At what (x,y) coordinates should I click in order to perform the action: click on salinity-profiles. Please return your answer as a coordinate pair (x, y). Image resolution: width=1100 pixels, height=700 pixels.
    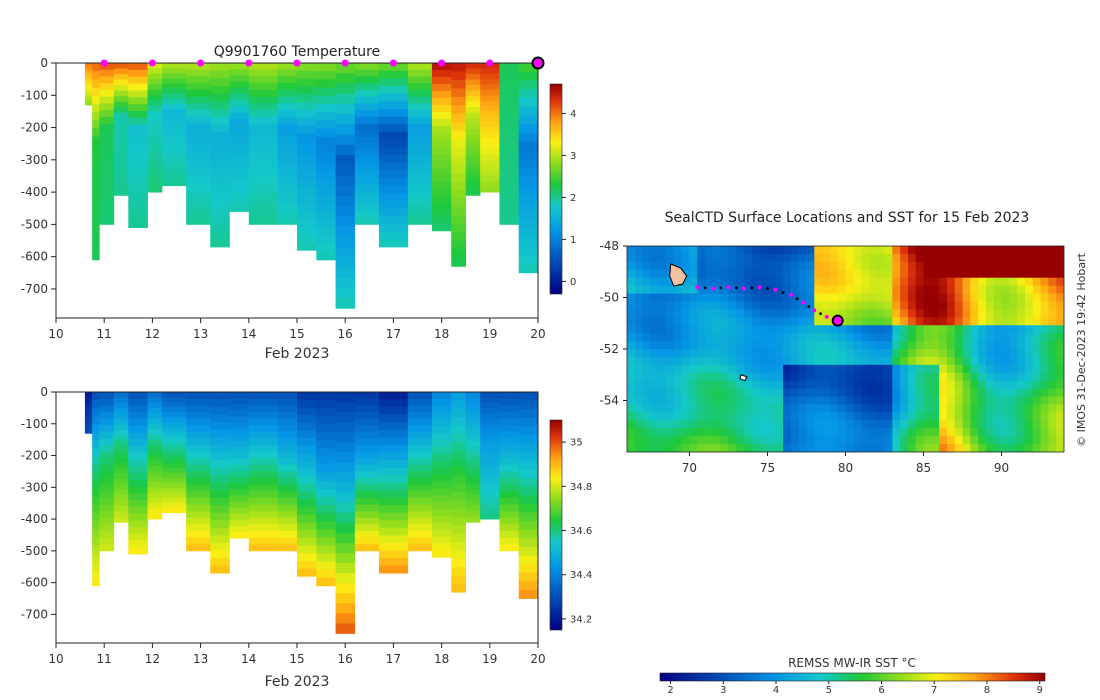
    Looking at the image, I should click on (311, 513).